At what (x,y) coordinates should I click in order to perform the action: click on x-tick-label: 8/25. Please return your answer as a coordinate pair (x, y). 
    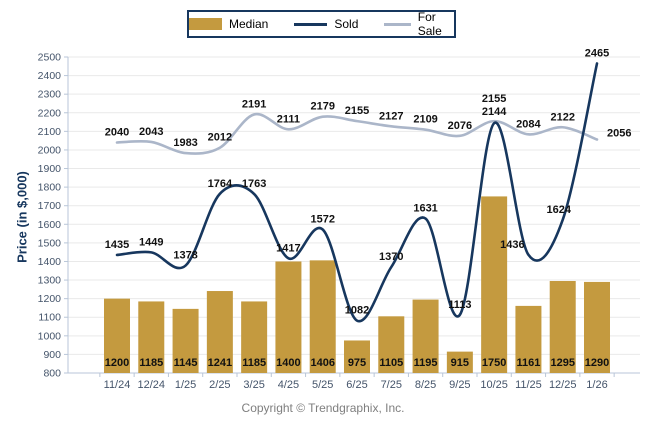
    Looking at the image, I should click on (425, 385).